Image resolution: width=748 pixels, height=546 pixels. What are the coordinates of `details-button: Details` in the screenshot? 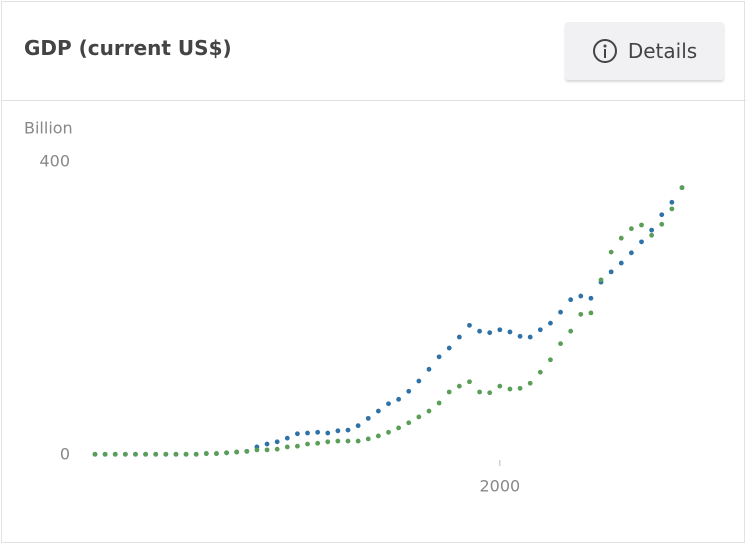 It's located at (644, 51).